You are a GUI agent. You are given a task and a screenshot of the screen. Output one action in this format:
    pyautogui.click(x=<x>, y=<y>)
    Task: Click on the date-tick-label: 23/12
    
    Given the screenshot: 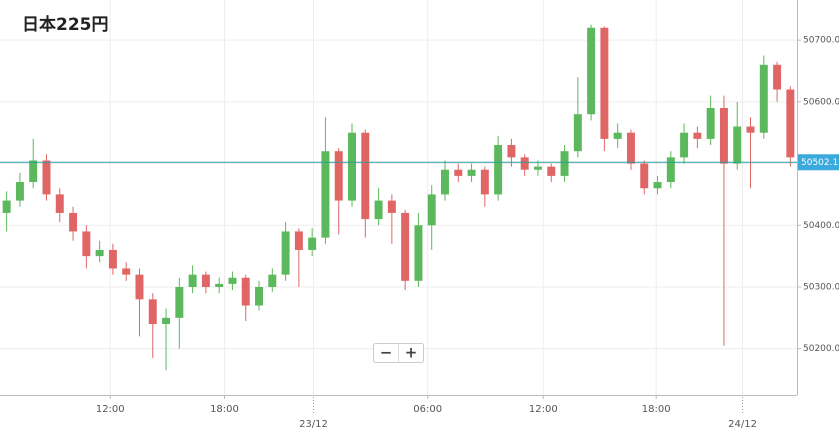 What is the action you would take?
    pyautogui.click(x=313, y=424)
    